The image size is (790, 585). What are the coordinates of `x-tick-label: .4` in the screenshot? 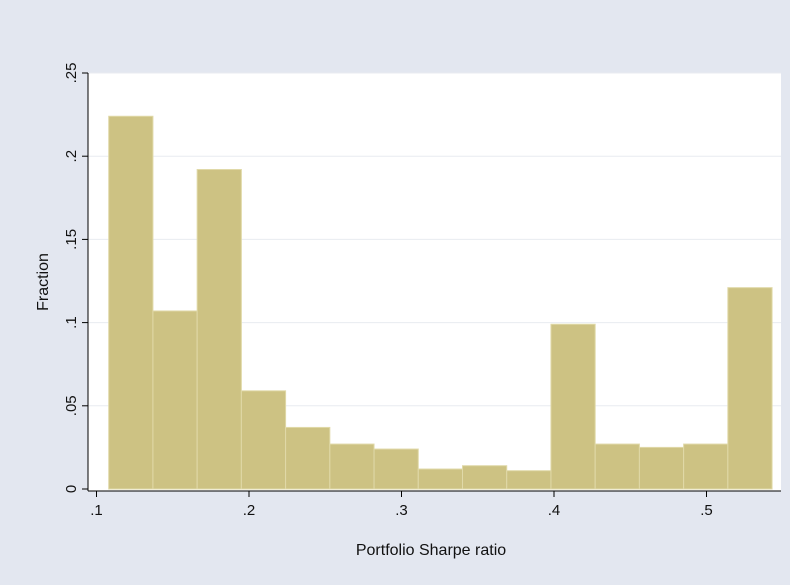 It's located at (554, 510).